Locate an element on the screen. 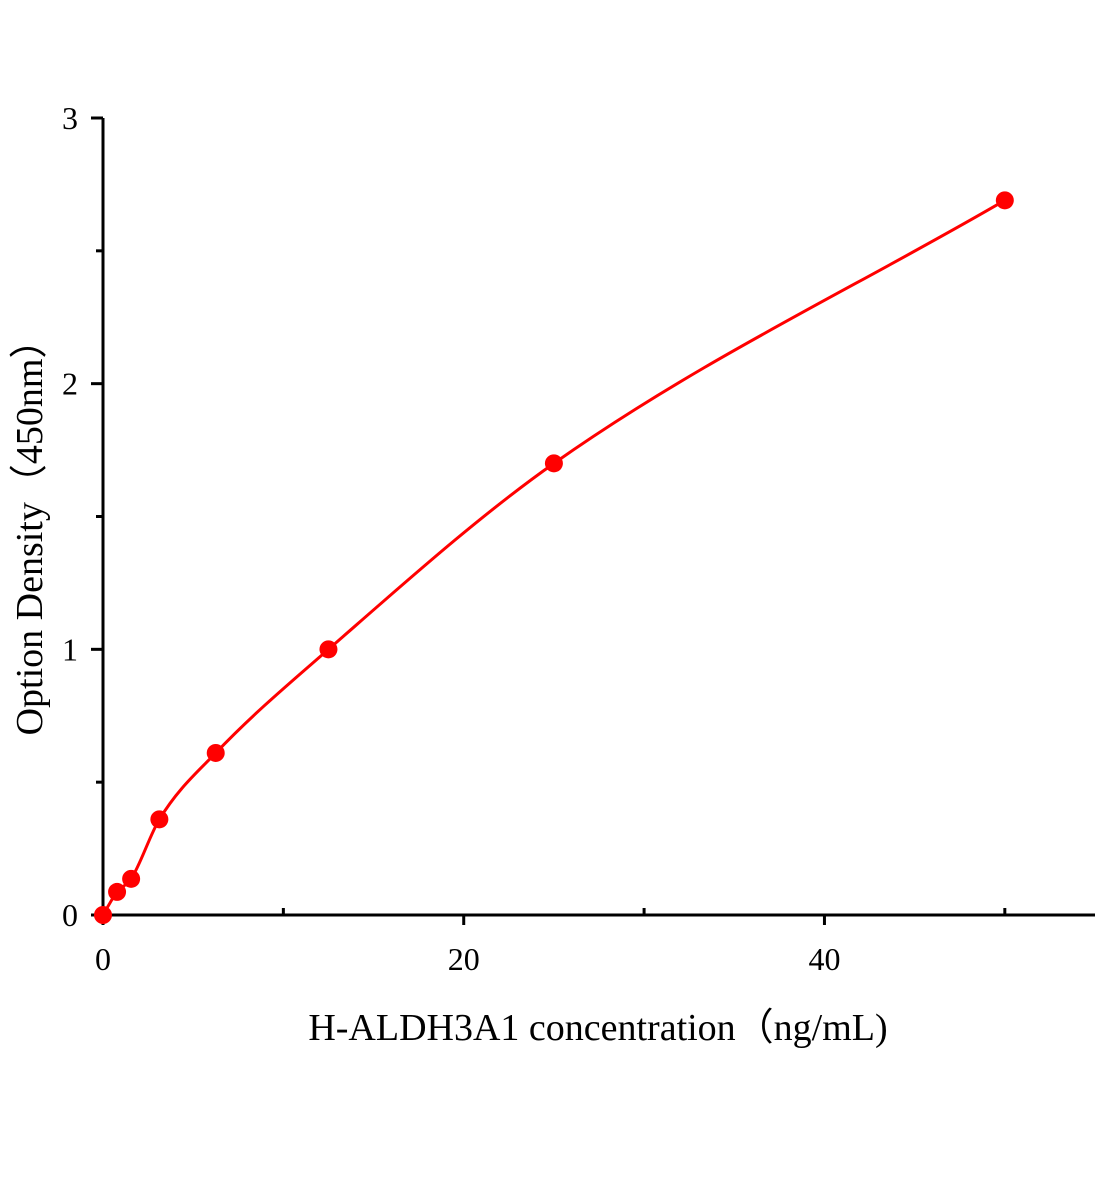 The height and width of the screenshot is (1200, 1104). y-tick-label: 1 is located at coordinates (70, 649).